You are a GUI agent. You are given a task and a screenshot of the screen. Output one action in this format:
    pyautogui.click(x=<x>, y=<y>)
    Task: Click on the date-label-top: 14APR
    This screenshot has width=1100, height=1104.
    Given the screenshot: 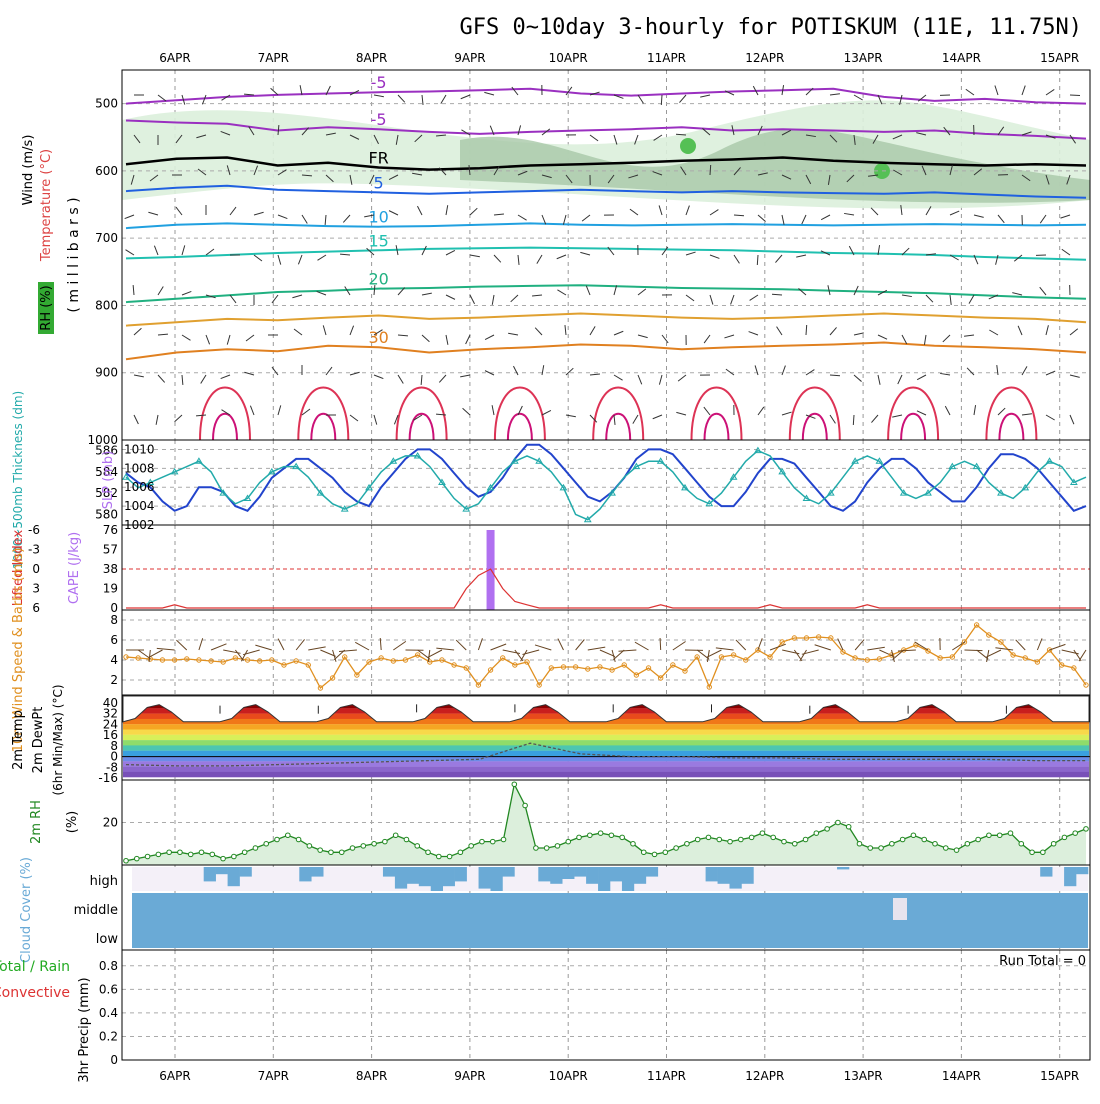 What is the action you would take?
    pyautogui.click(x=961, y=58)
    